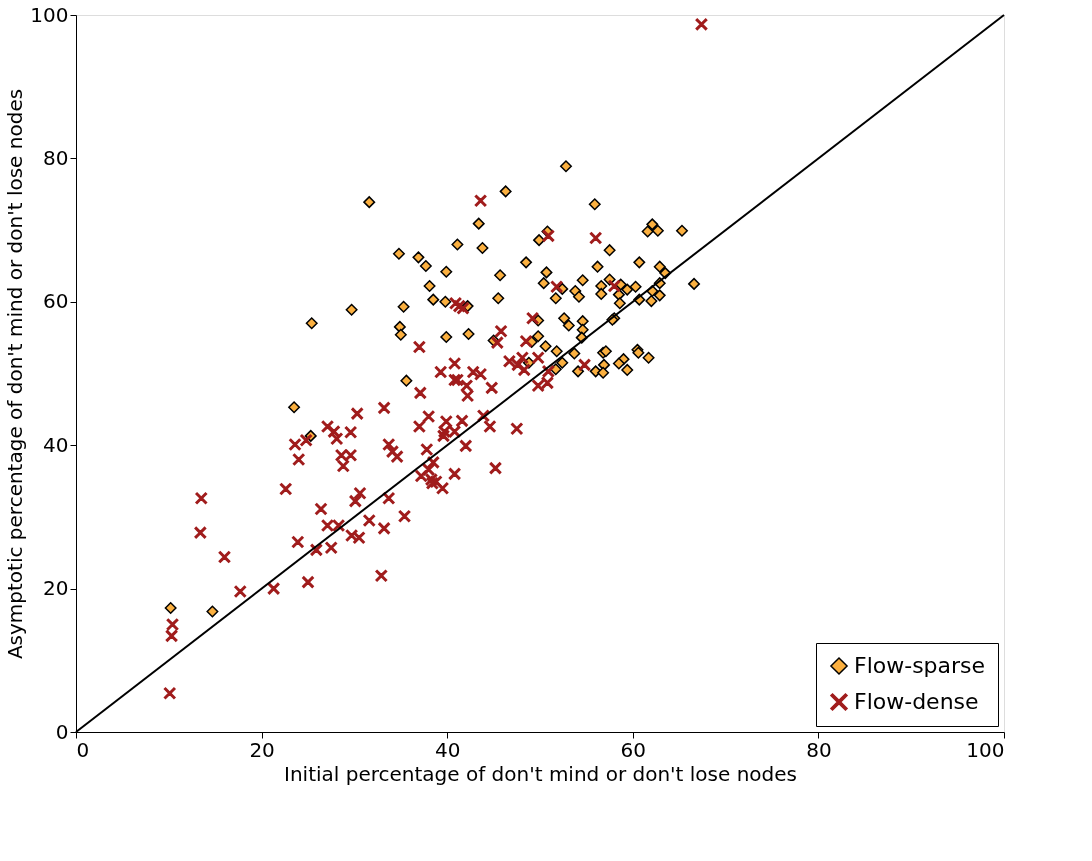 The image size is (1092, 861). I want to click on y-tick-label: 80, so click(56, 157).